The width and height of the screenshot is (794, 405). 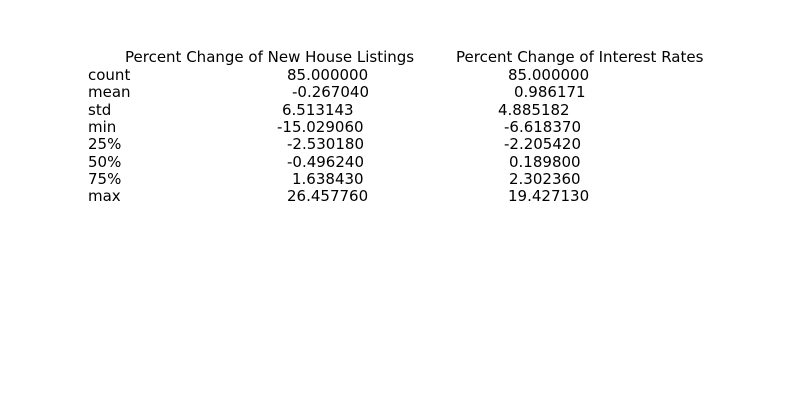 What do you see at coordinates (549, 196) in the screenshot?
I see `value-rates-max: 19.427130` at bounding box center [549, 196].